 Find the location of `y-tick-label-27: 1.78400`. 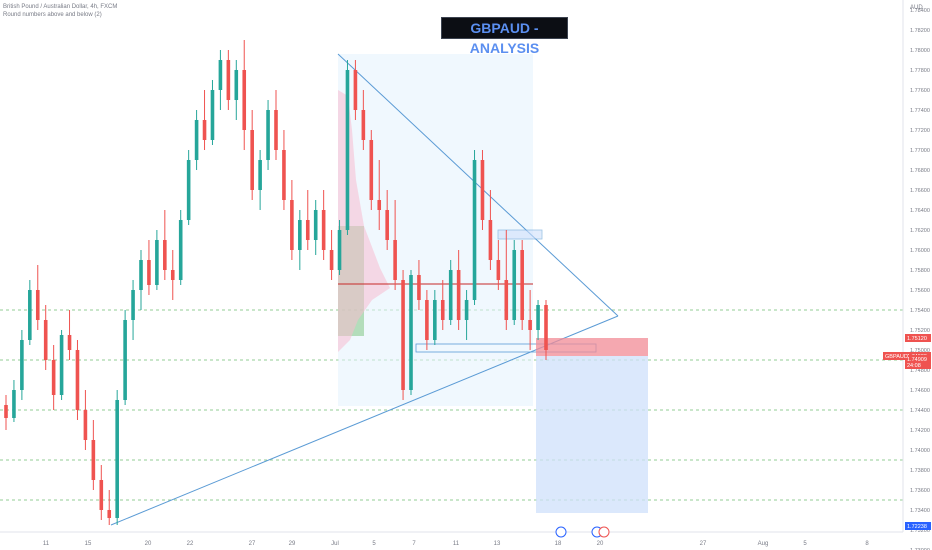

y-tick-label-27: 1.78400 is located at coordinates (920, 11).